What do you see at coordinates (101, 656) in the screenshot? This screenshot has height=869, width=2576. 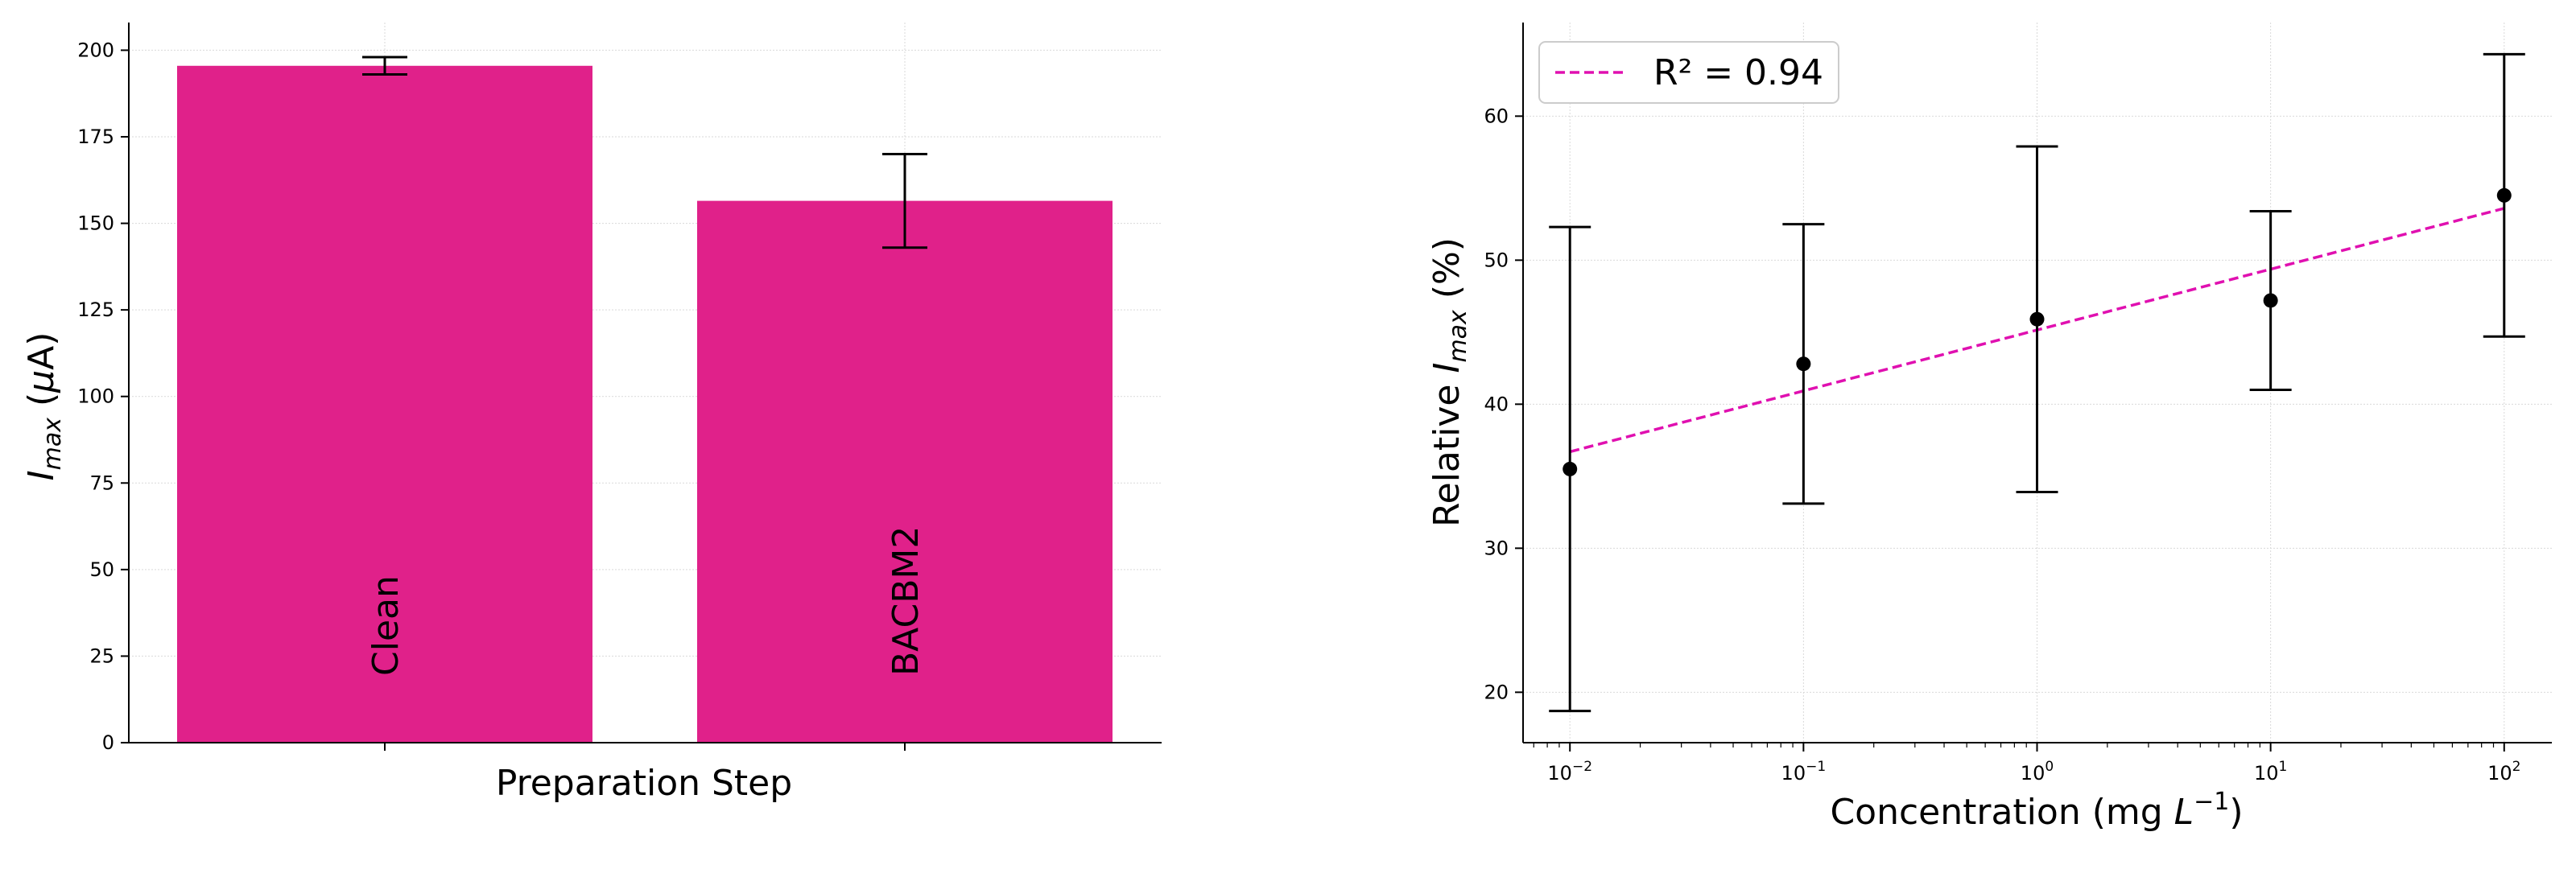 I see `bar-y-tick-label-1: 25` at bounding box center [101, 656].